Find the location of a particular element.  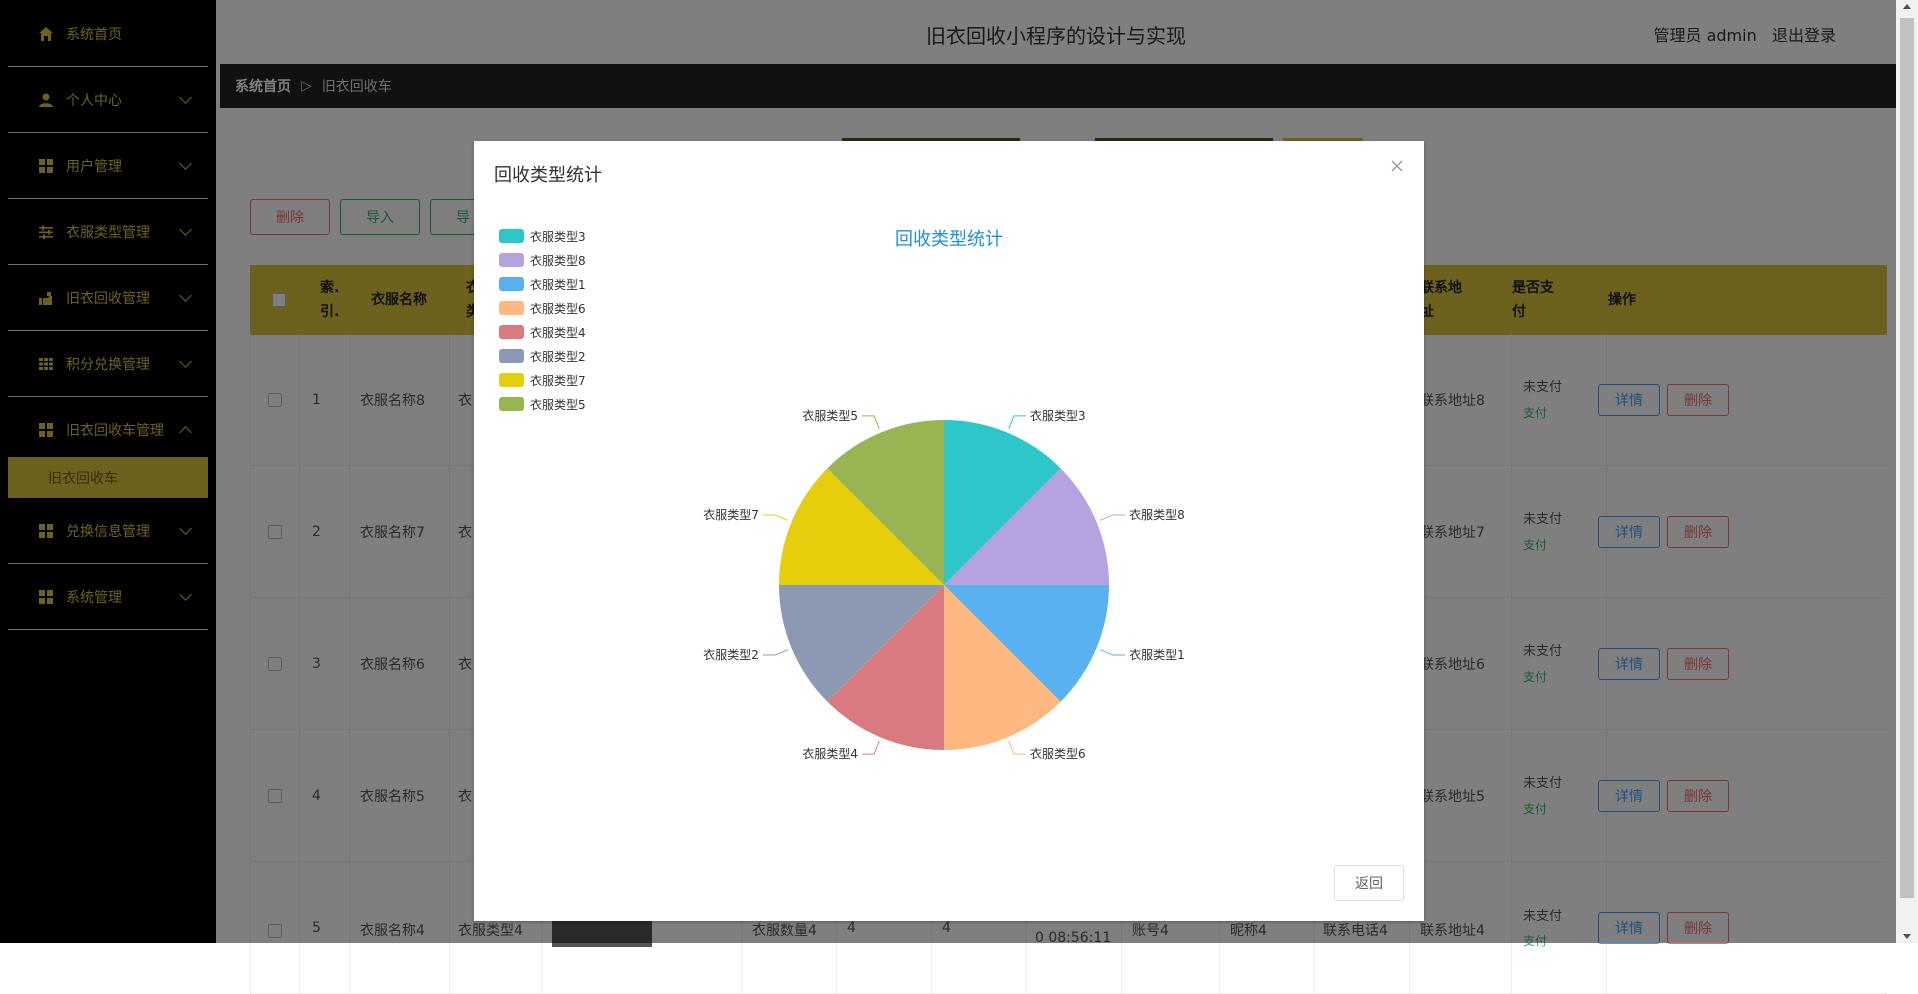

legend-item: 衣服类型3 is located at coordinates (542, 236).